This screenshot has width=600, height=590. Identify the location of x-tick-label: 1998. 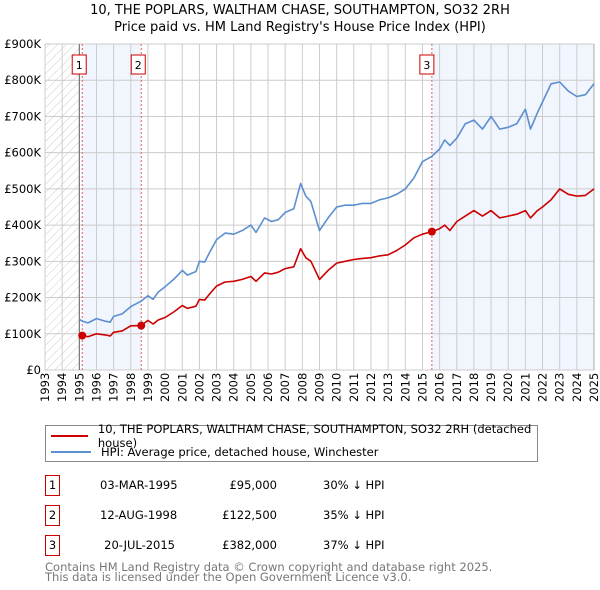
(131, 387).